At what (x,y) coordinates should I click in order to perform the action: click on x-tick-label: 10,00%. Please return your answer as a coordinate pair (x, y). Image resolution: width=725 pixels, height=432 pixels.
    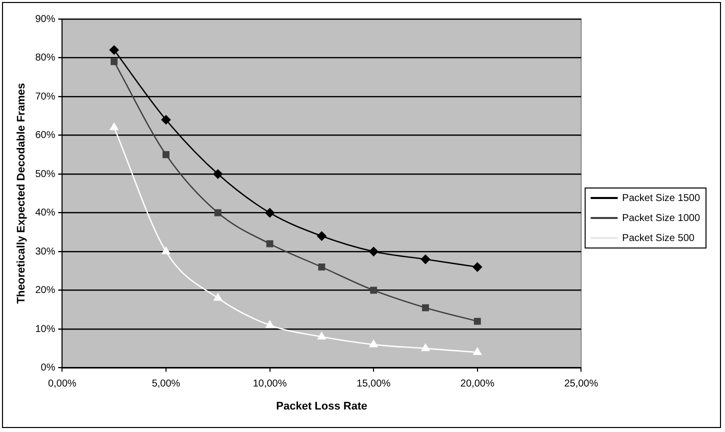
    Looking at the image, I should click on (269, 384).